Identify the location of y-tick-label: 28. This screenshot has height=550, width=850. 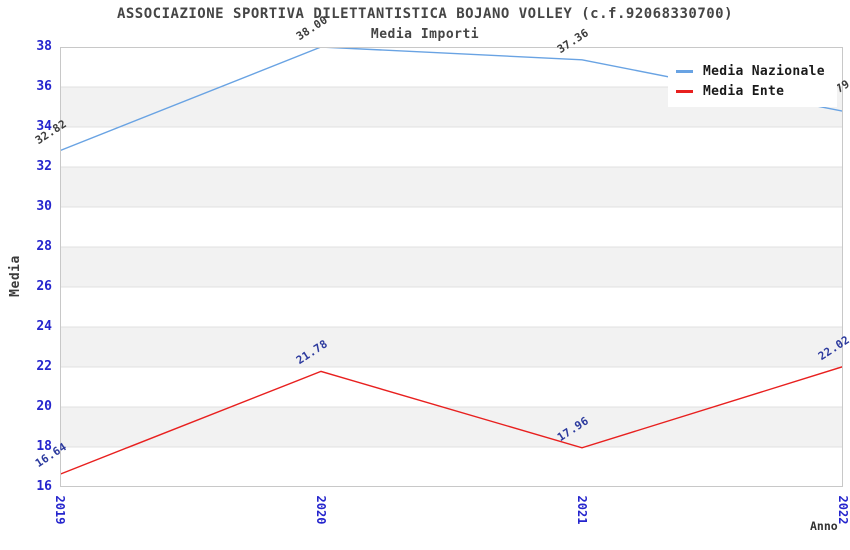
(44, 246).